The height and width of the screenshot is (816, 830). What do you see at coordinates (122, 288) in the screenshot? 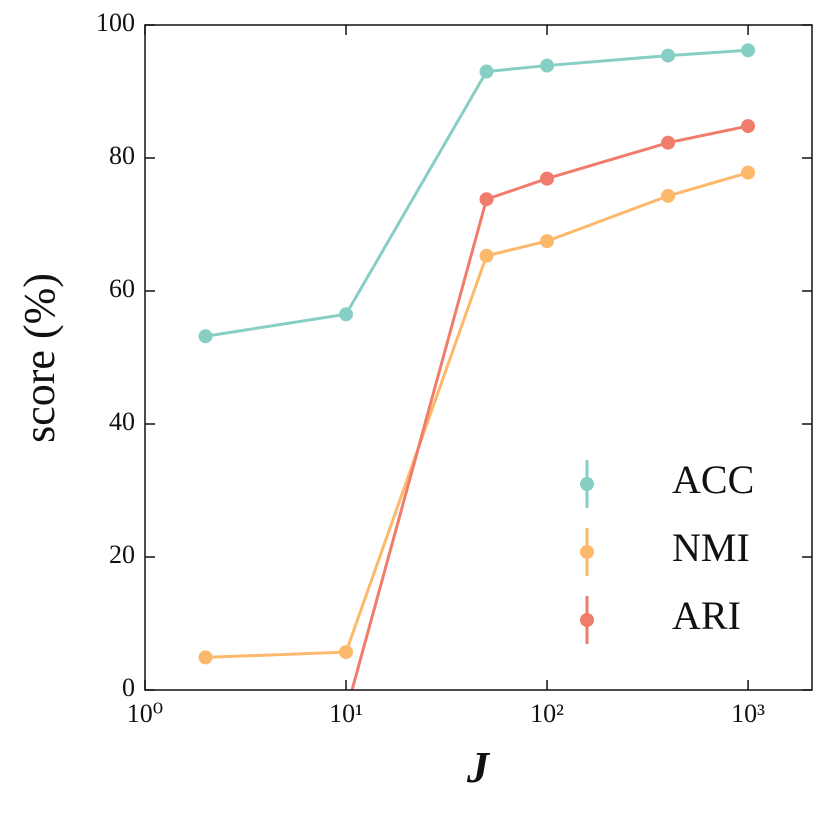
I see `y-tick-label: 60` at bounding box center [122, 288].